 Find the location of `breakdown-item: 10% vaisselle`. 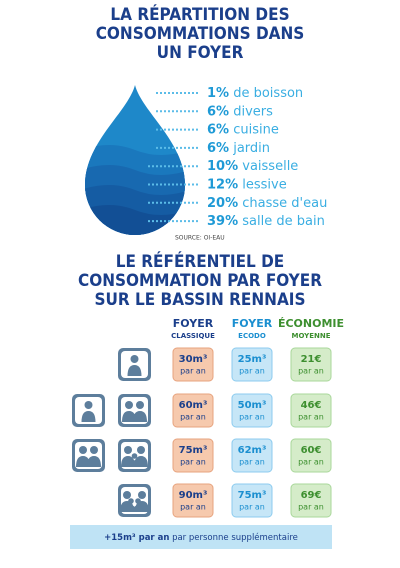

breakdown-item: 10% vaisselle is located at coordinates (252, 166).